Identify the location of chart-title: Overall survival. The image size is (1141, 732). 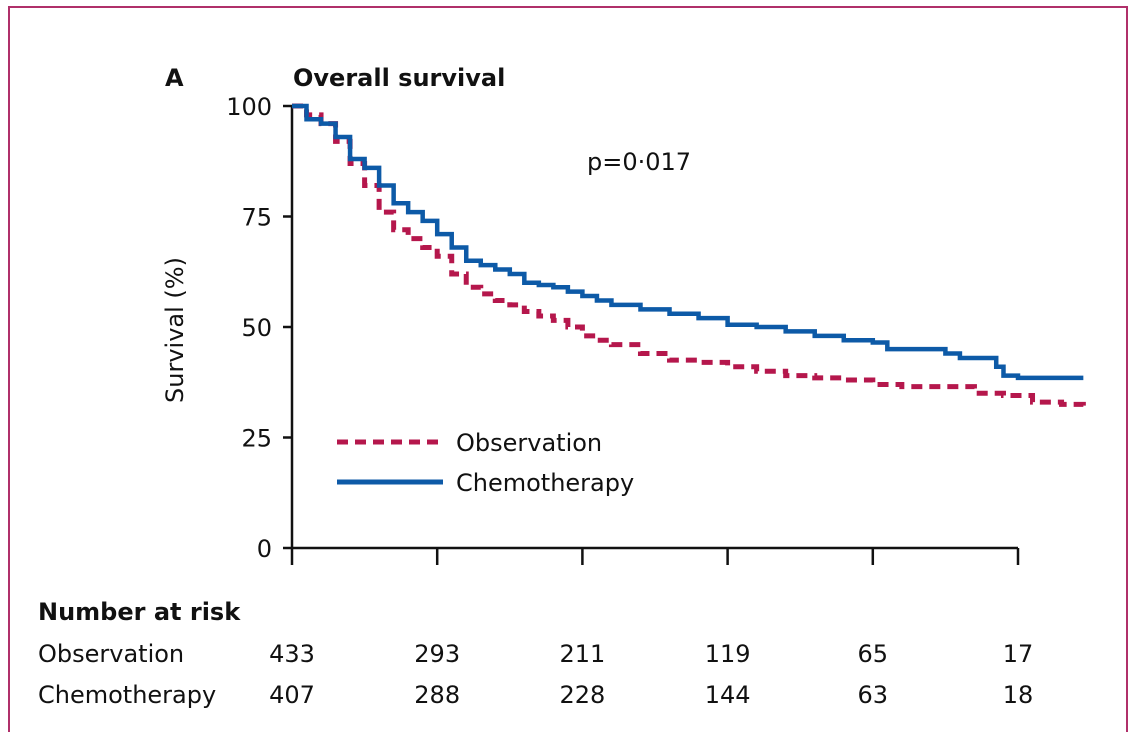
(399, 78).